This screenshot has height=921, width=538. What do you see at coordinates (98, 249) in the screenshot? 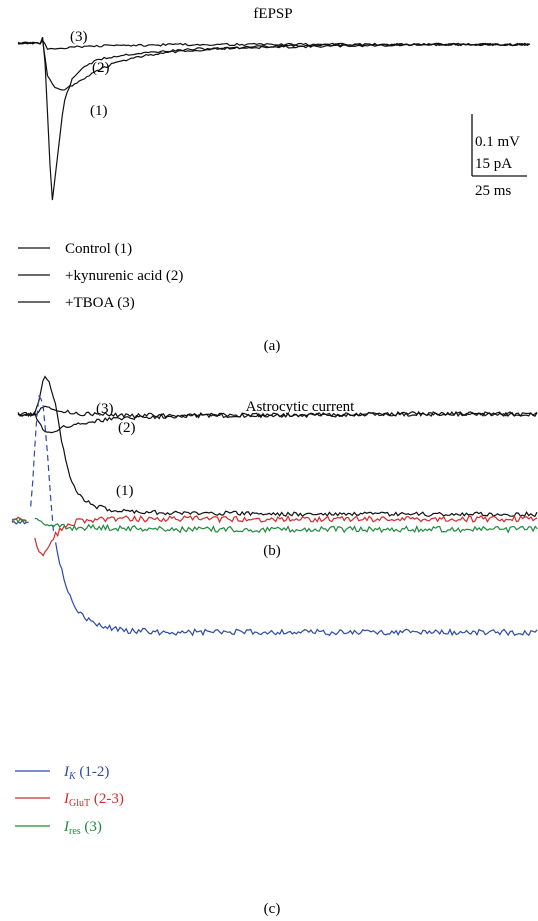
I see `legend-a-text-1: Control (1)` at bounding box center [98, 249].